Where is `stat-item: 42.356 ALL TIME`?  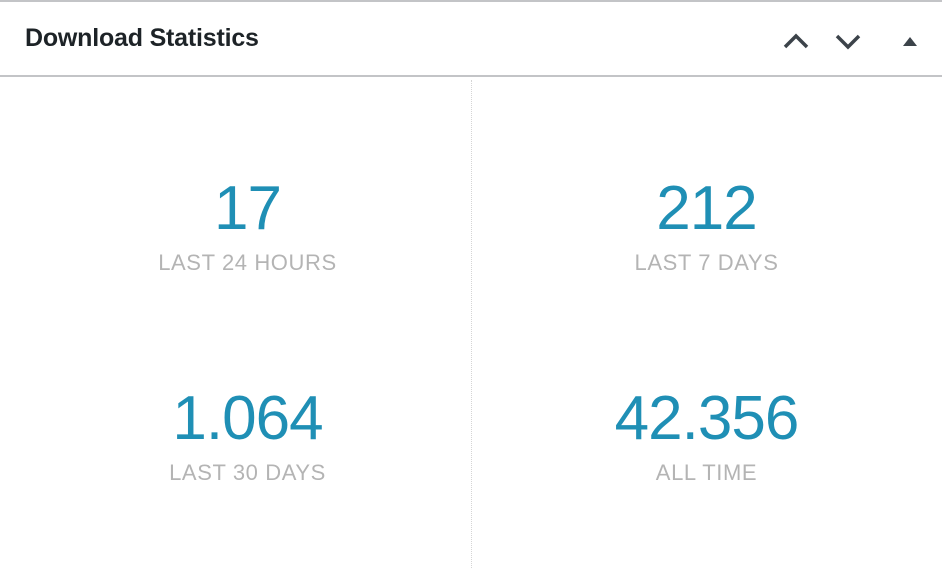 stat-item: 42.356 ALL TIME is located at coordinates (706, 435).